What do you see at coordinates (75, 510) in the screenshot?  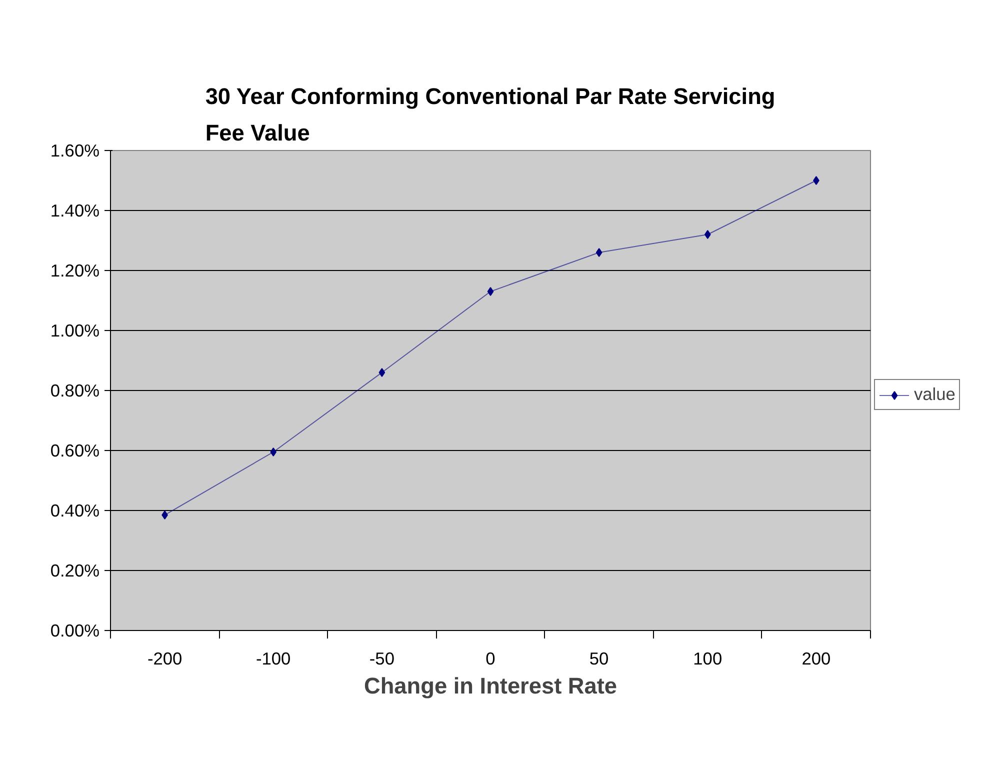 I see `y-tick-label: 0.40%` at bounding box center [75, 510].